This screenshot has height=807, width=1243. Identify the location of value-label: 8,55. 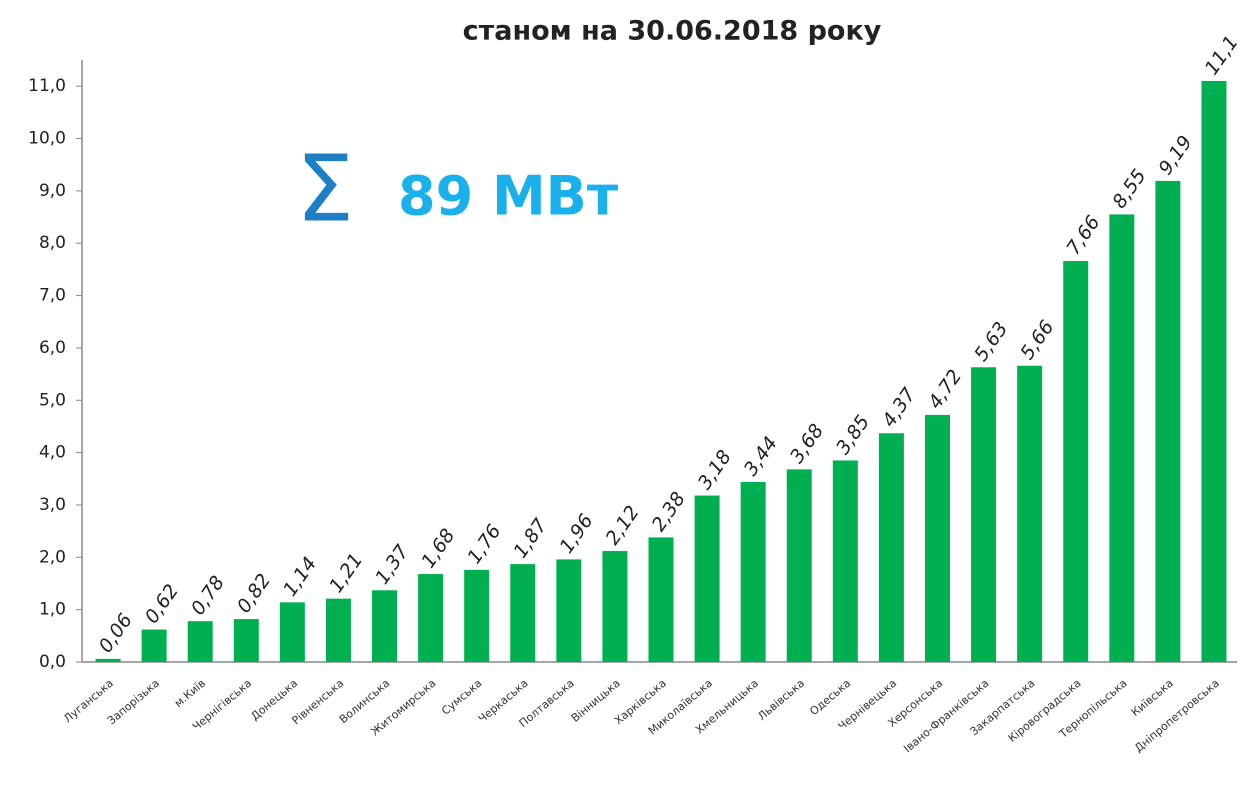
(1129, 188).